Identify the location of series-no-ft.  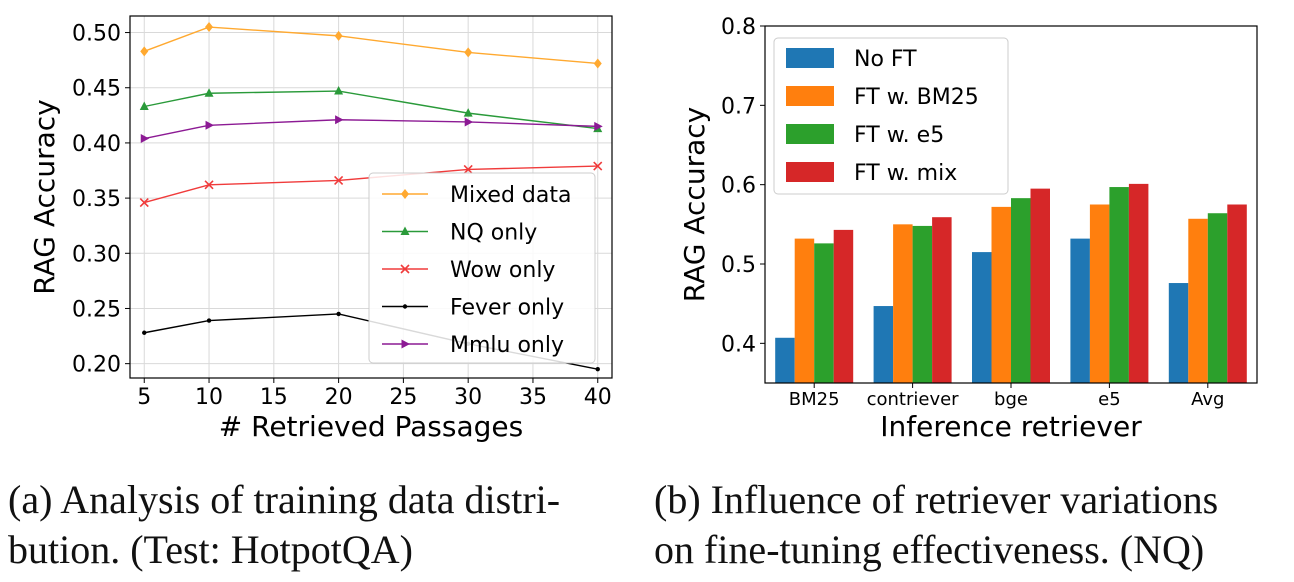
(982, 310).